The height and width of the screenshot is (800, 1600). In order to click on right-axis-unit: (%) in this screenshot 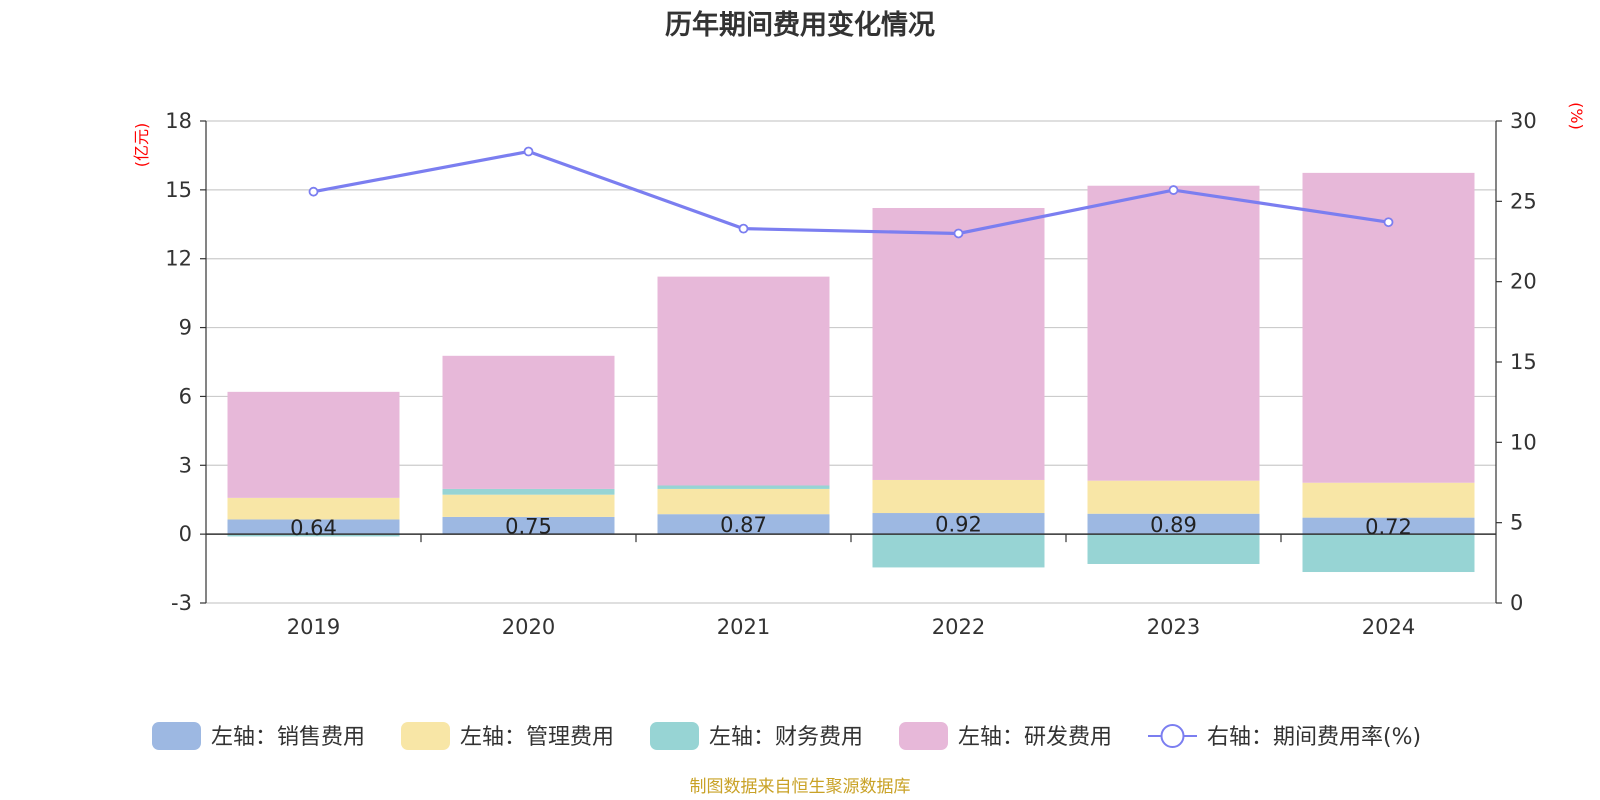, I will do `click(1576, 116)`.